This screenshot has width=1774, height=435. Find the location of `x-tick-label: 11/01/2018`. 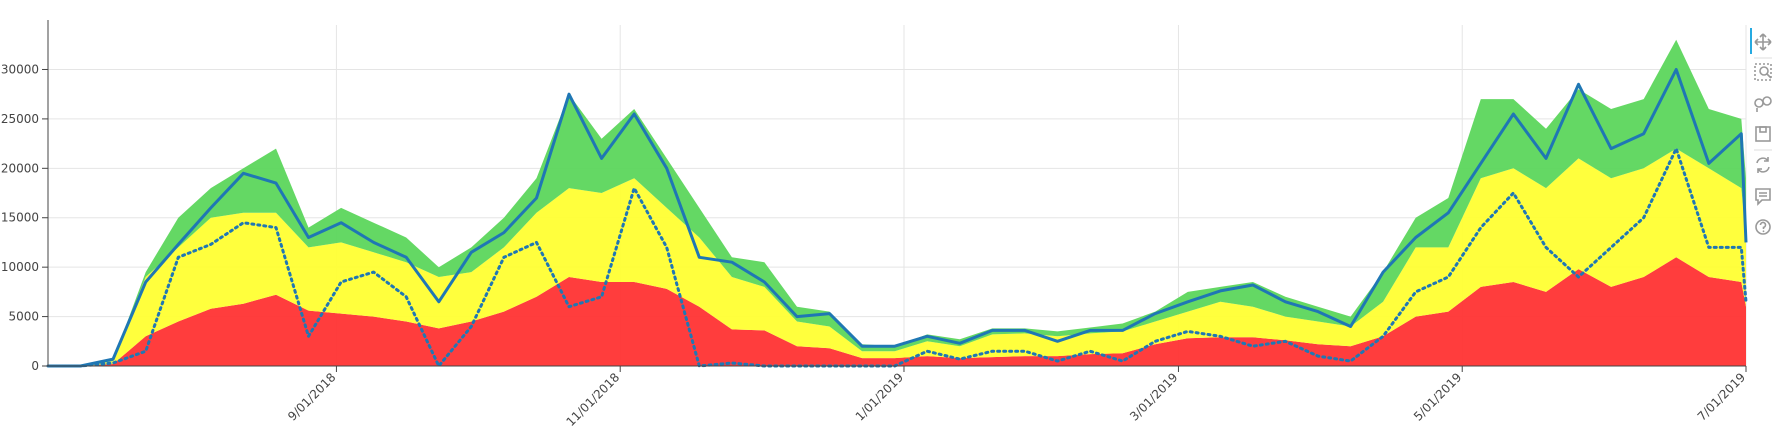

x-tick-label: 11/01/2018 is located at coordinates (593, 399).